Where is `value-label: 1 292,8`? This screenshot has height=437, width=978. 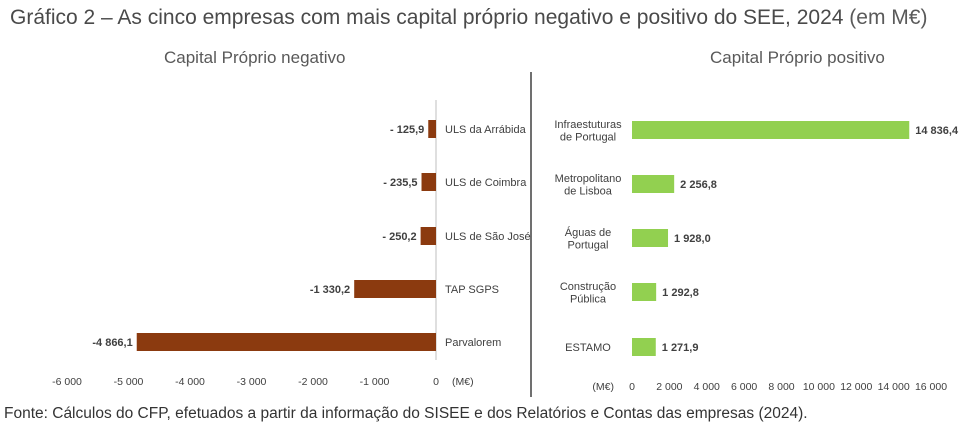 value-label: 1 292,8 is located at coordinates (680, 293).